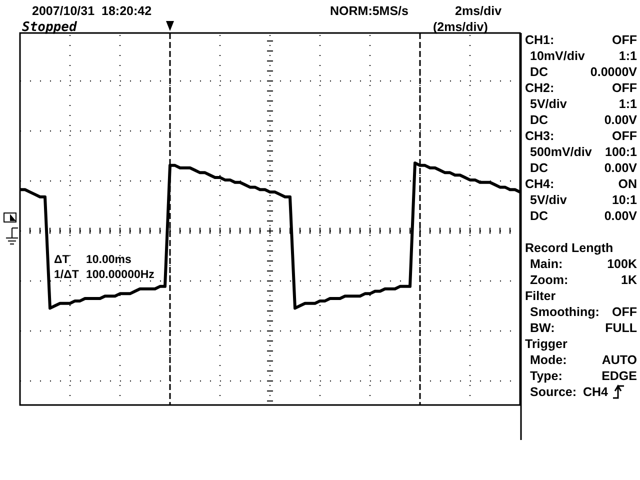 This screenshot has width=640, height=480. I want to click on text: Main:, so click(546, 264).